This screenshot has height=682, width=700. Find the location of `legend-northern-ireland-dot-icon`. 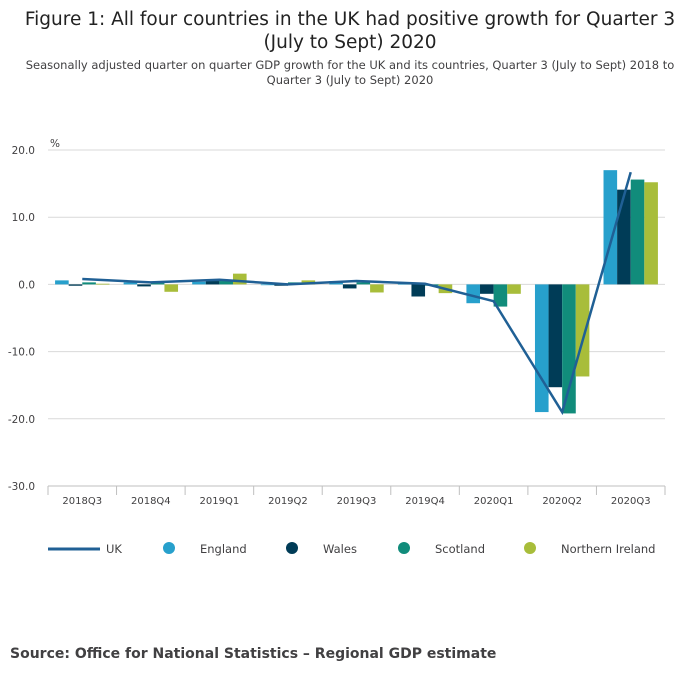

legend-northern-ireland-dot-icon is located at coordinates (530, 548).